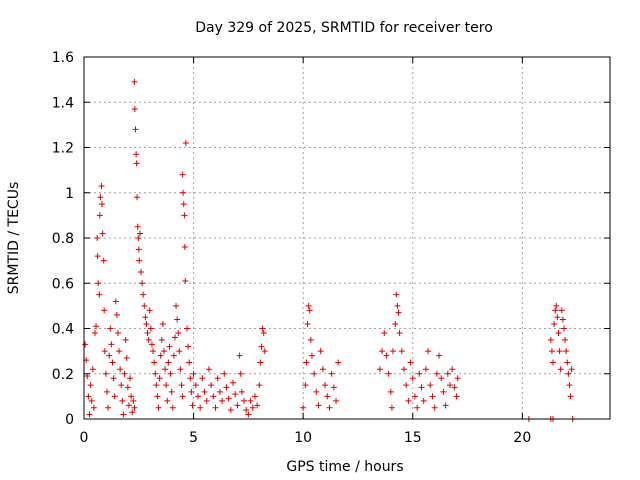 The width and height of the screenshot is (640, 480). What do you see at coordinates (522, 438) in the screenshot?
I see `x-tick-label: 20` at bounding box center [522, 438].